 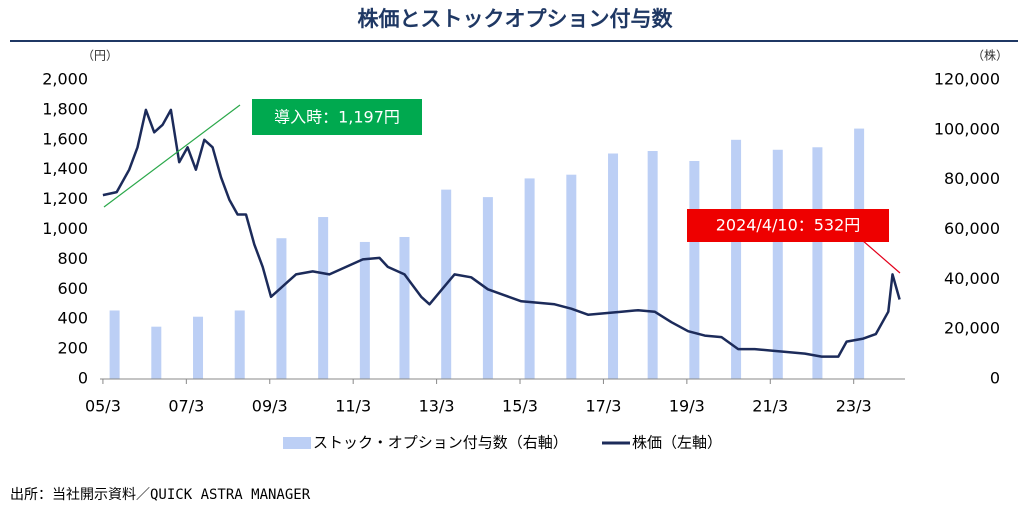 I want to click on x-tick-label: 05/3, so click(x=103, y=406).